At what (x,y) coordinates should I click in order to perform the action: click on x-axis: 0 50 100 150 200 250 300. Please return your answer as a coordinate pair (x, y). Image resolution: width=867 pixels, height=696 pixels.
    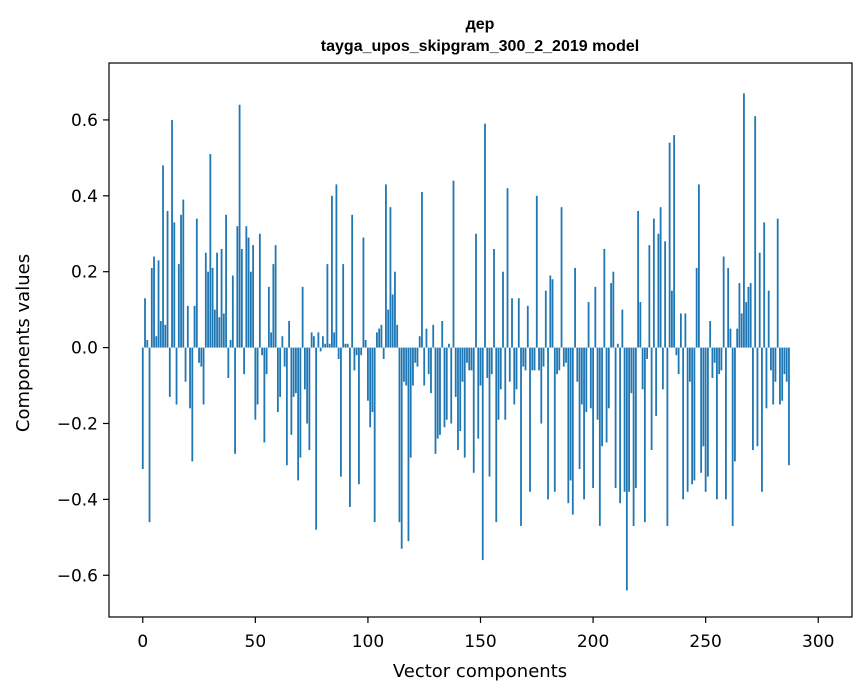
    Looking at the image, I should click on (485, 634).